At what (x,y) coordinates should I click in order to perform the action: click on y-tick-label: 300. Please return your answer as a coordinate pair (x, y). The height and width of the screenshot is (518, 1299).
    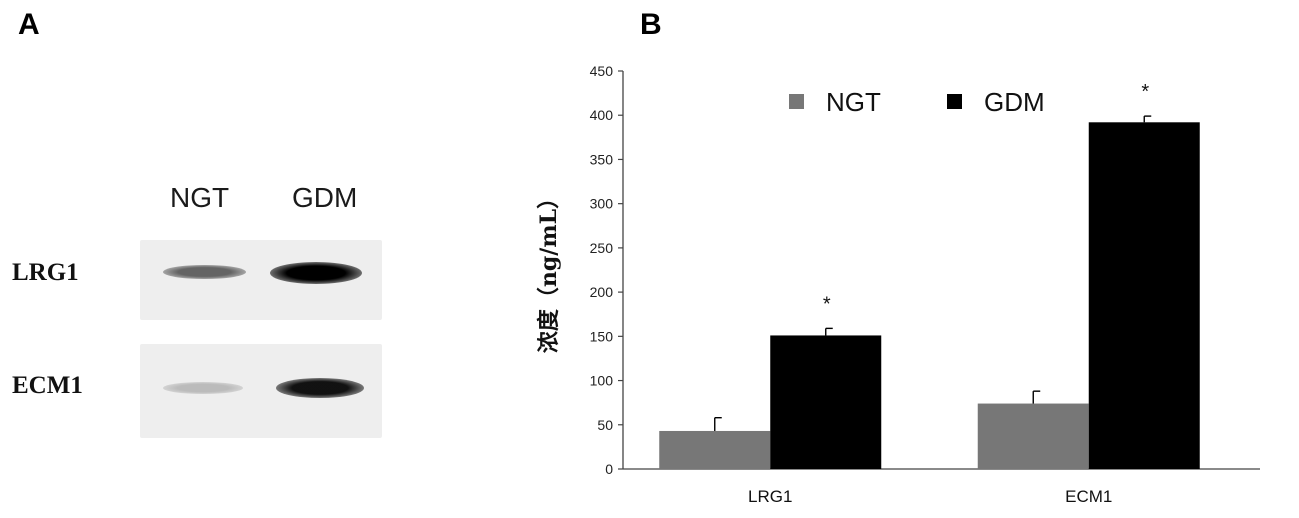
    Looking at the image, I should click on (602, 204).